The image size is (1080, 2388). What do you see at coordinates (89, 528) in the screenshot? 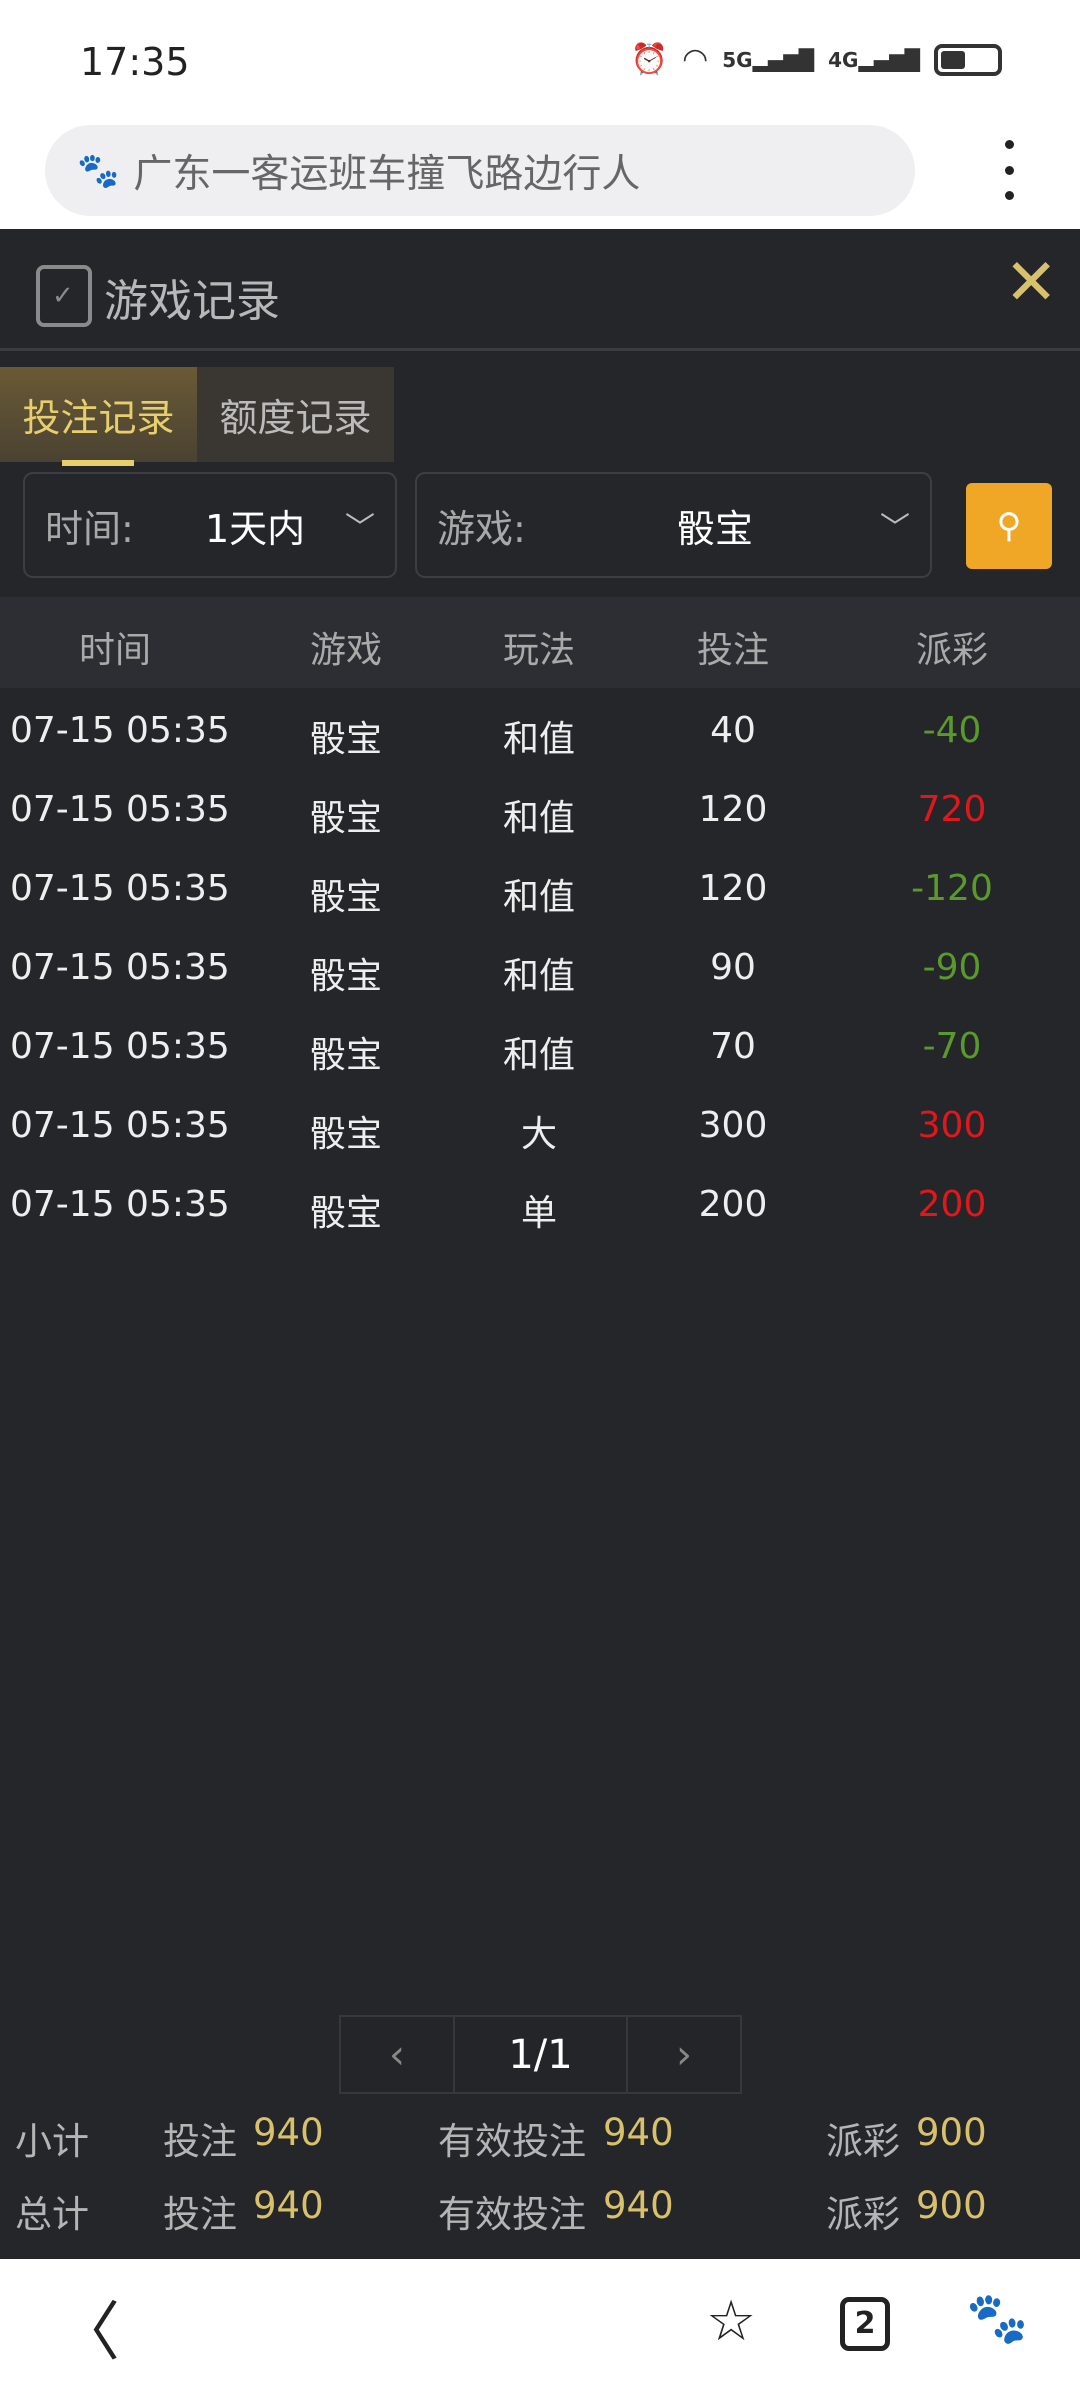
I see `time-label: 时间:` at bounding box center [89, 528].